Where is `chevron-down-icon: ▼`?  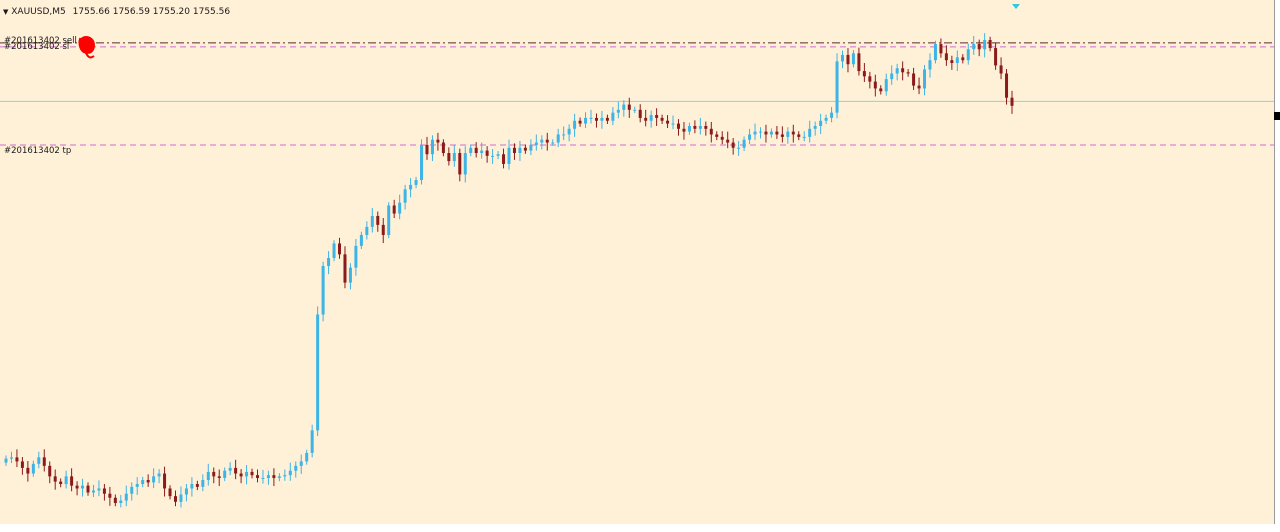
chevron-down-icon: ▼ is located at coordinates (6, 12).